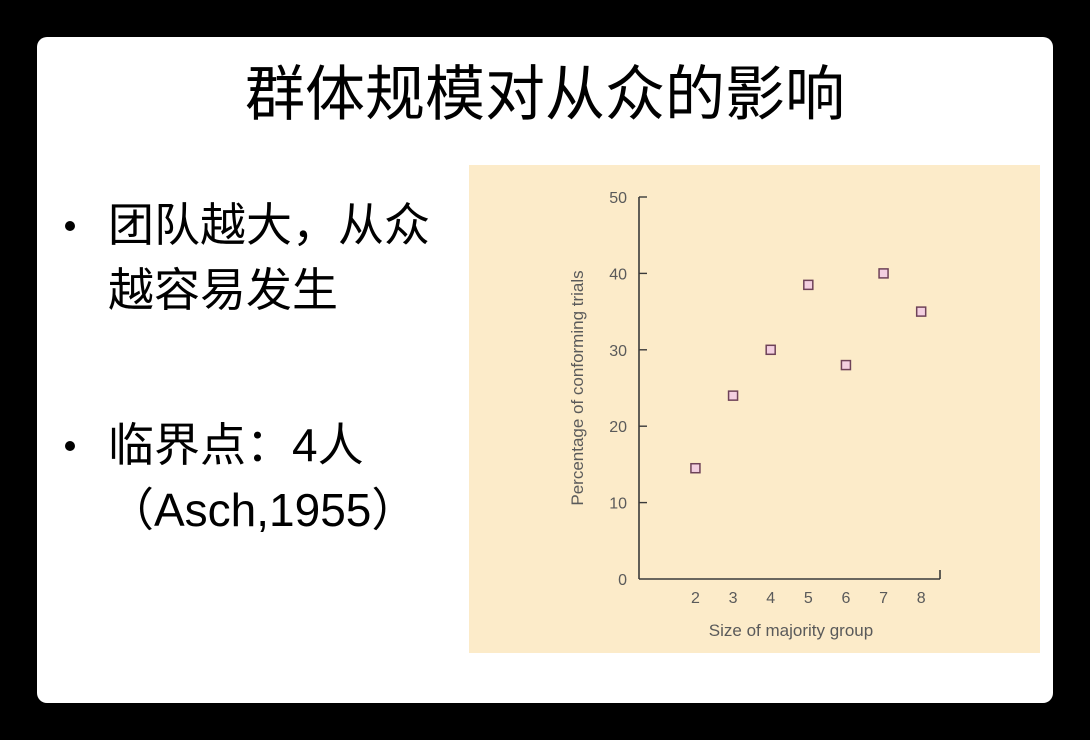 The image size is (1090, 740). Describe the element at coordinates (770, 598) in the screenshot. I see `x-tick-label: 4` at that location.